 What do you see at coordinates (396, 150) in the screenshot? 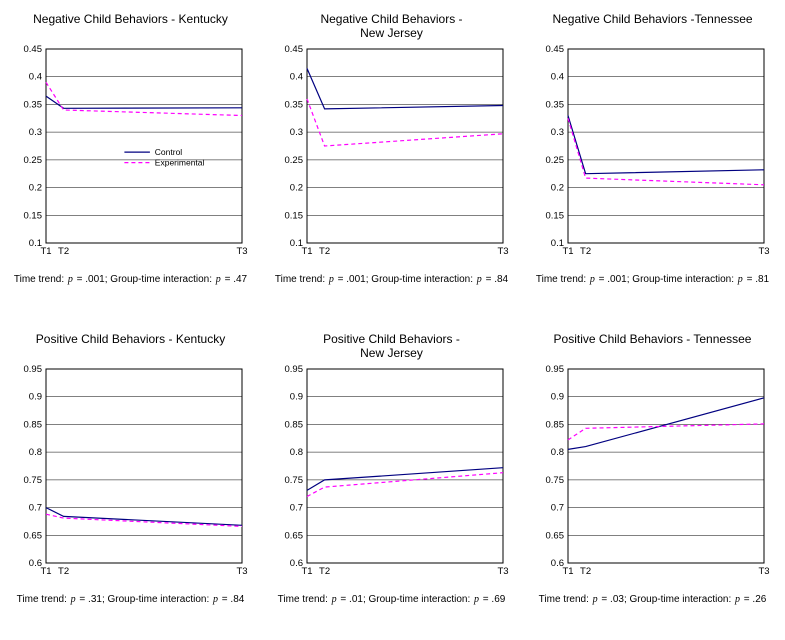
I see `plot-negative-new-jersey: 0.1 0.15 0.2 0.25 0.3 0.35 0.4 0.45 T1 T2 T3` at bounding box center [396, 150].